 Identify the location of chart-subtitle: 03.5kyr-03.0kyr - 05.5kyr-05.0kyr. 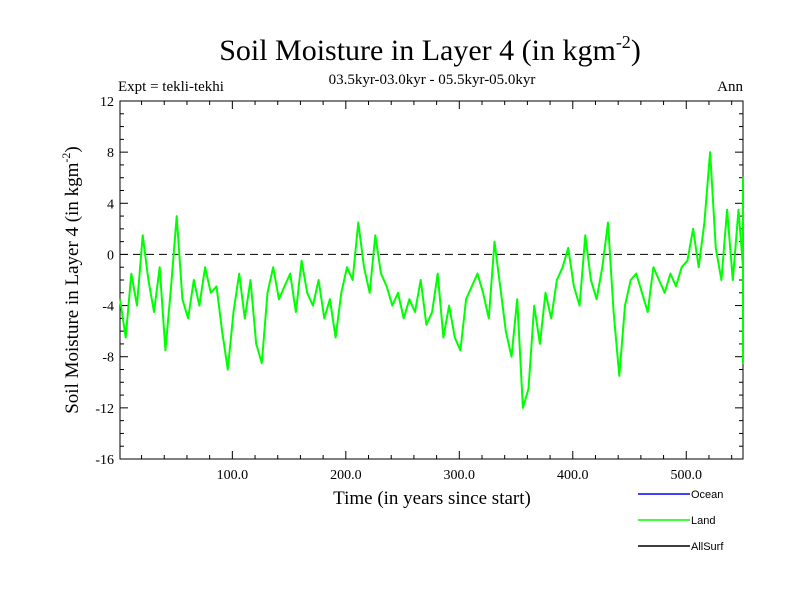
(432, 80).